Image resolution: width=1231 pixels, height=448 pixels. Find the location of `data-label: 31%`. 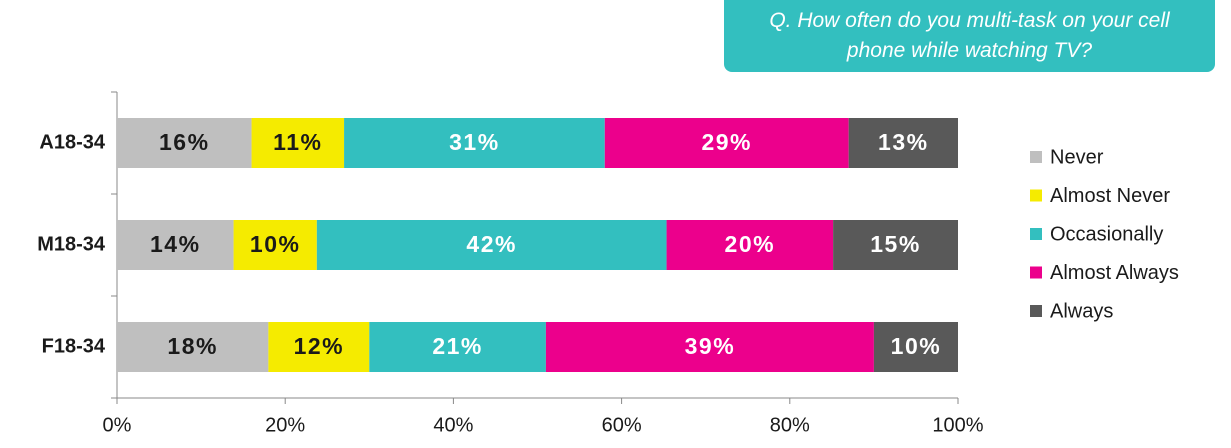

data-label: 31% is located at coordinates (474, 142).